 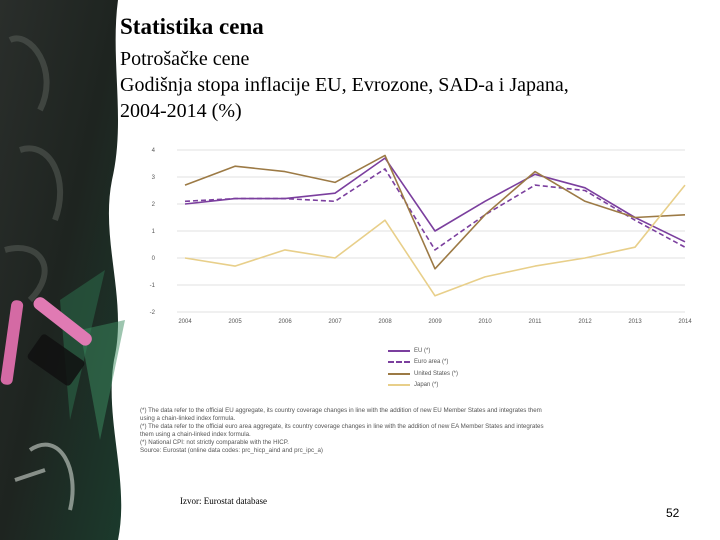 I want to click on x-tick-label: 2013, so click(x=635, y=322).